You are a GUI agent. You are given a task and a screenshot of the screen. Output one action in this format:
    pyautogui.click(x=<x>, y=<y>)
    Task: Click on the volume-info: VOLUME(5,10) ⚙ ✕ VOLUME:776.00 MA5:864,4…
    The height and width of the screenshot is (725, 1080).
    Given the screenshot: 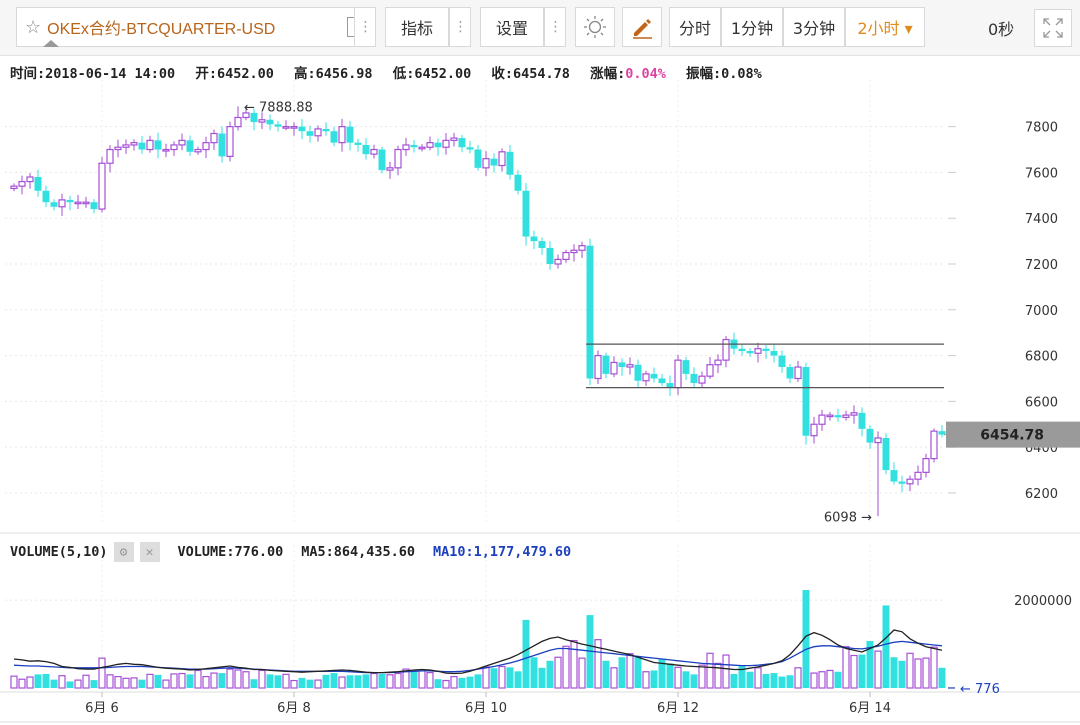 What is the action you would take?
    pyautogui.click(x=290, y=552)
    